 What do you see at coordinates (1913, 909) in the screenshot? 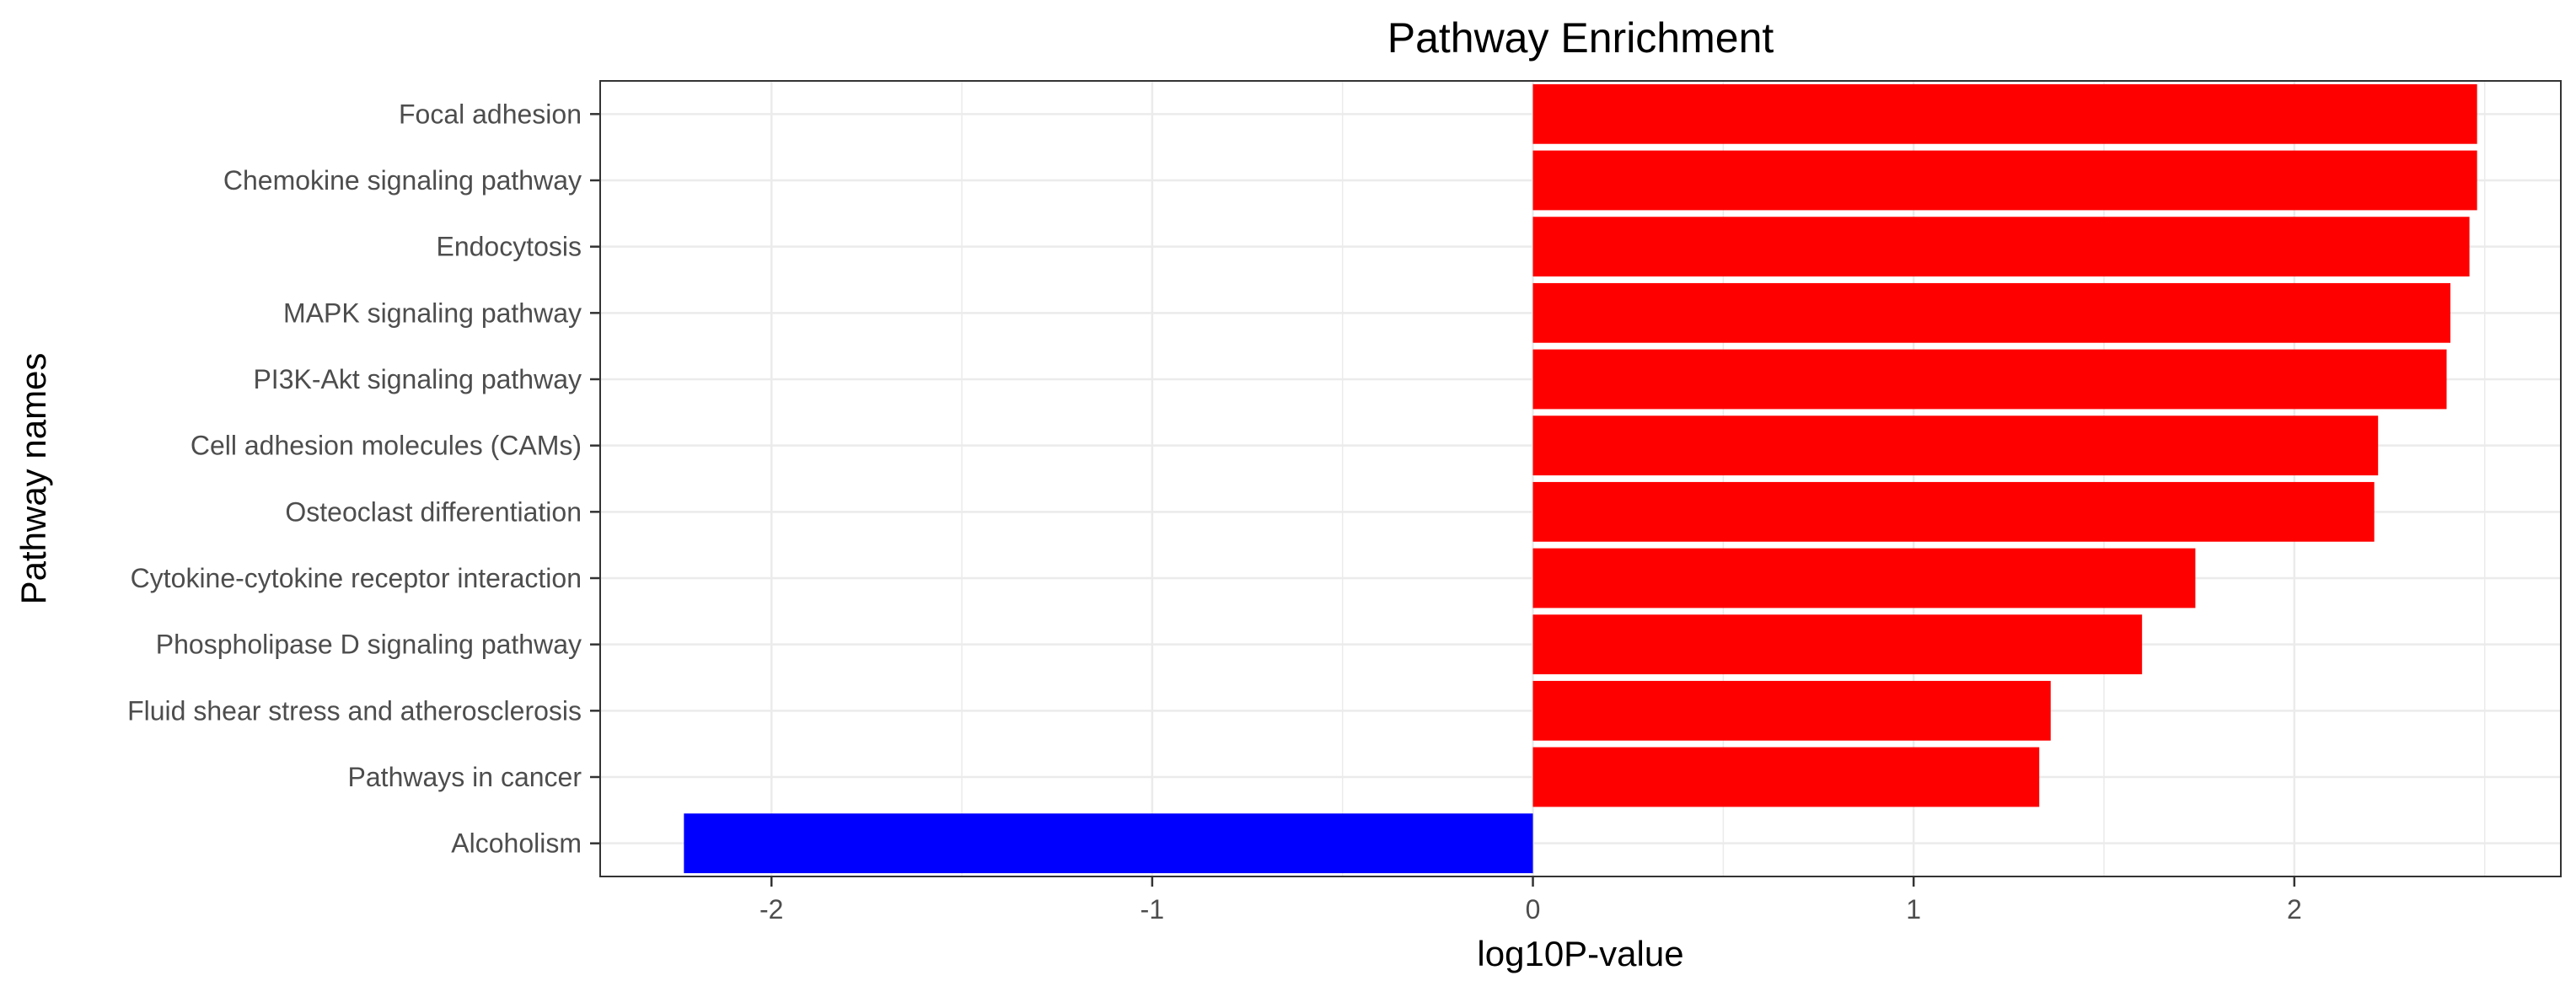
I see `x-tick-label: 1` at bounding box center [1913, 909].